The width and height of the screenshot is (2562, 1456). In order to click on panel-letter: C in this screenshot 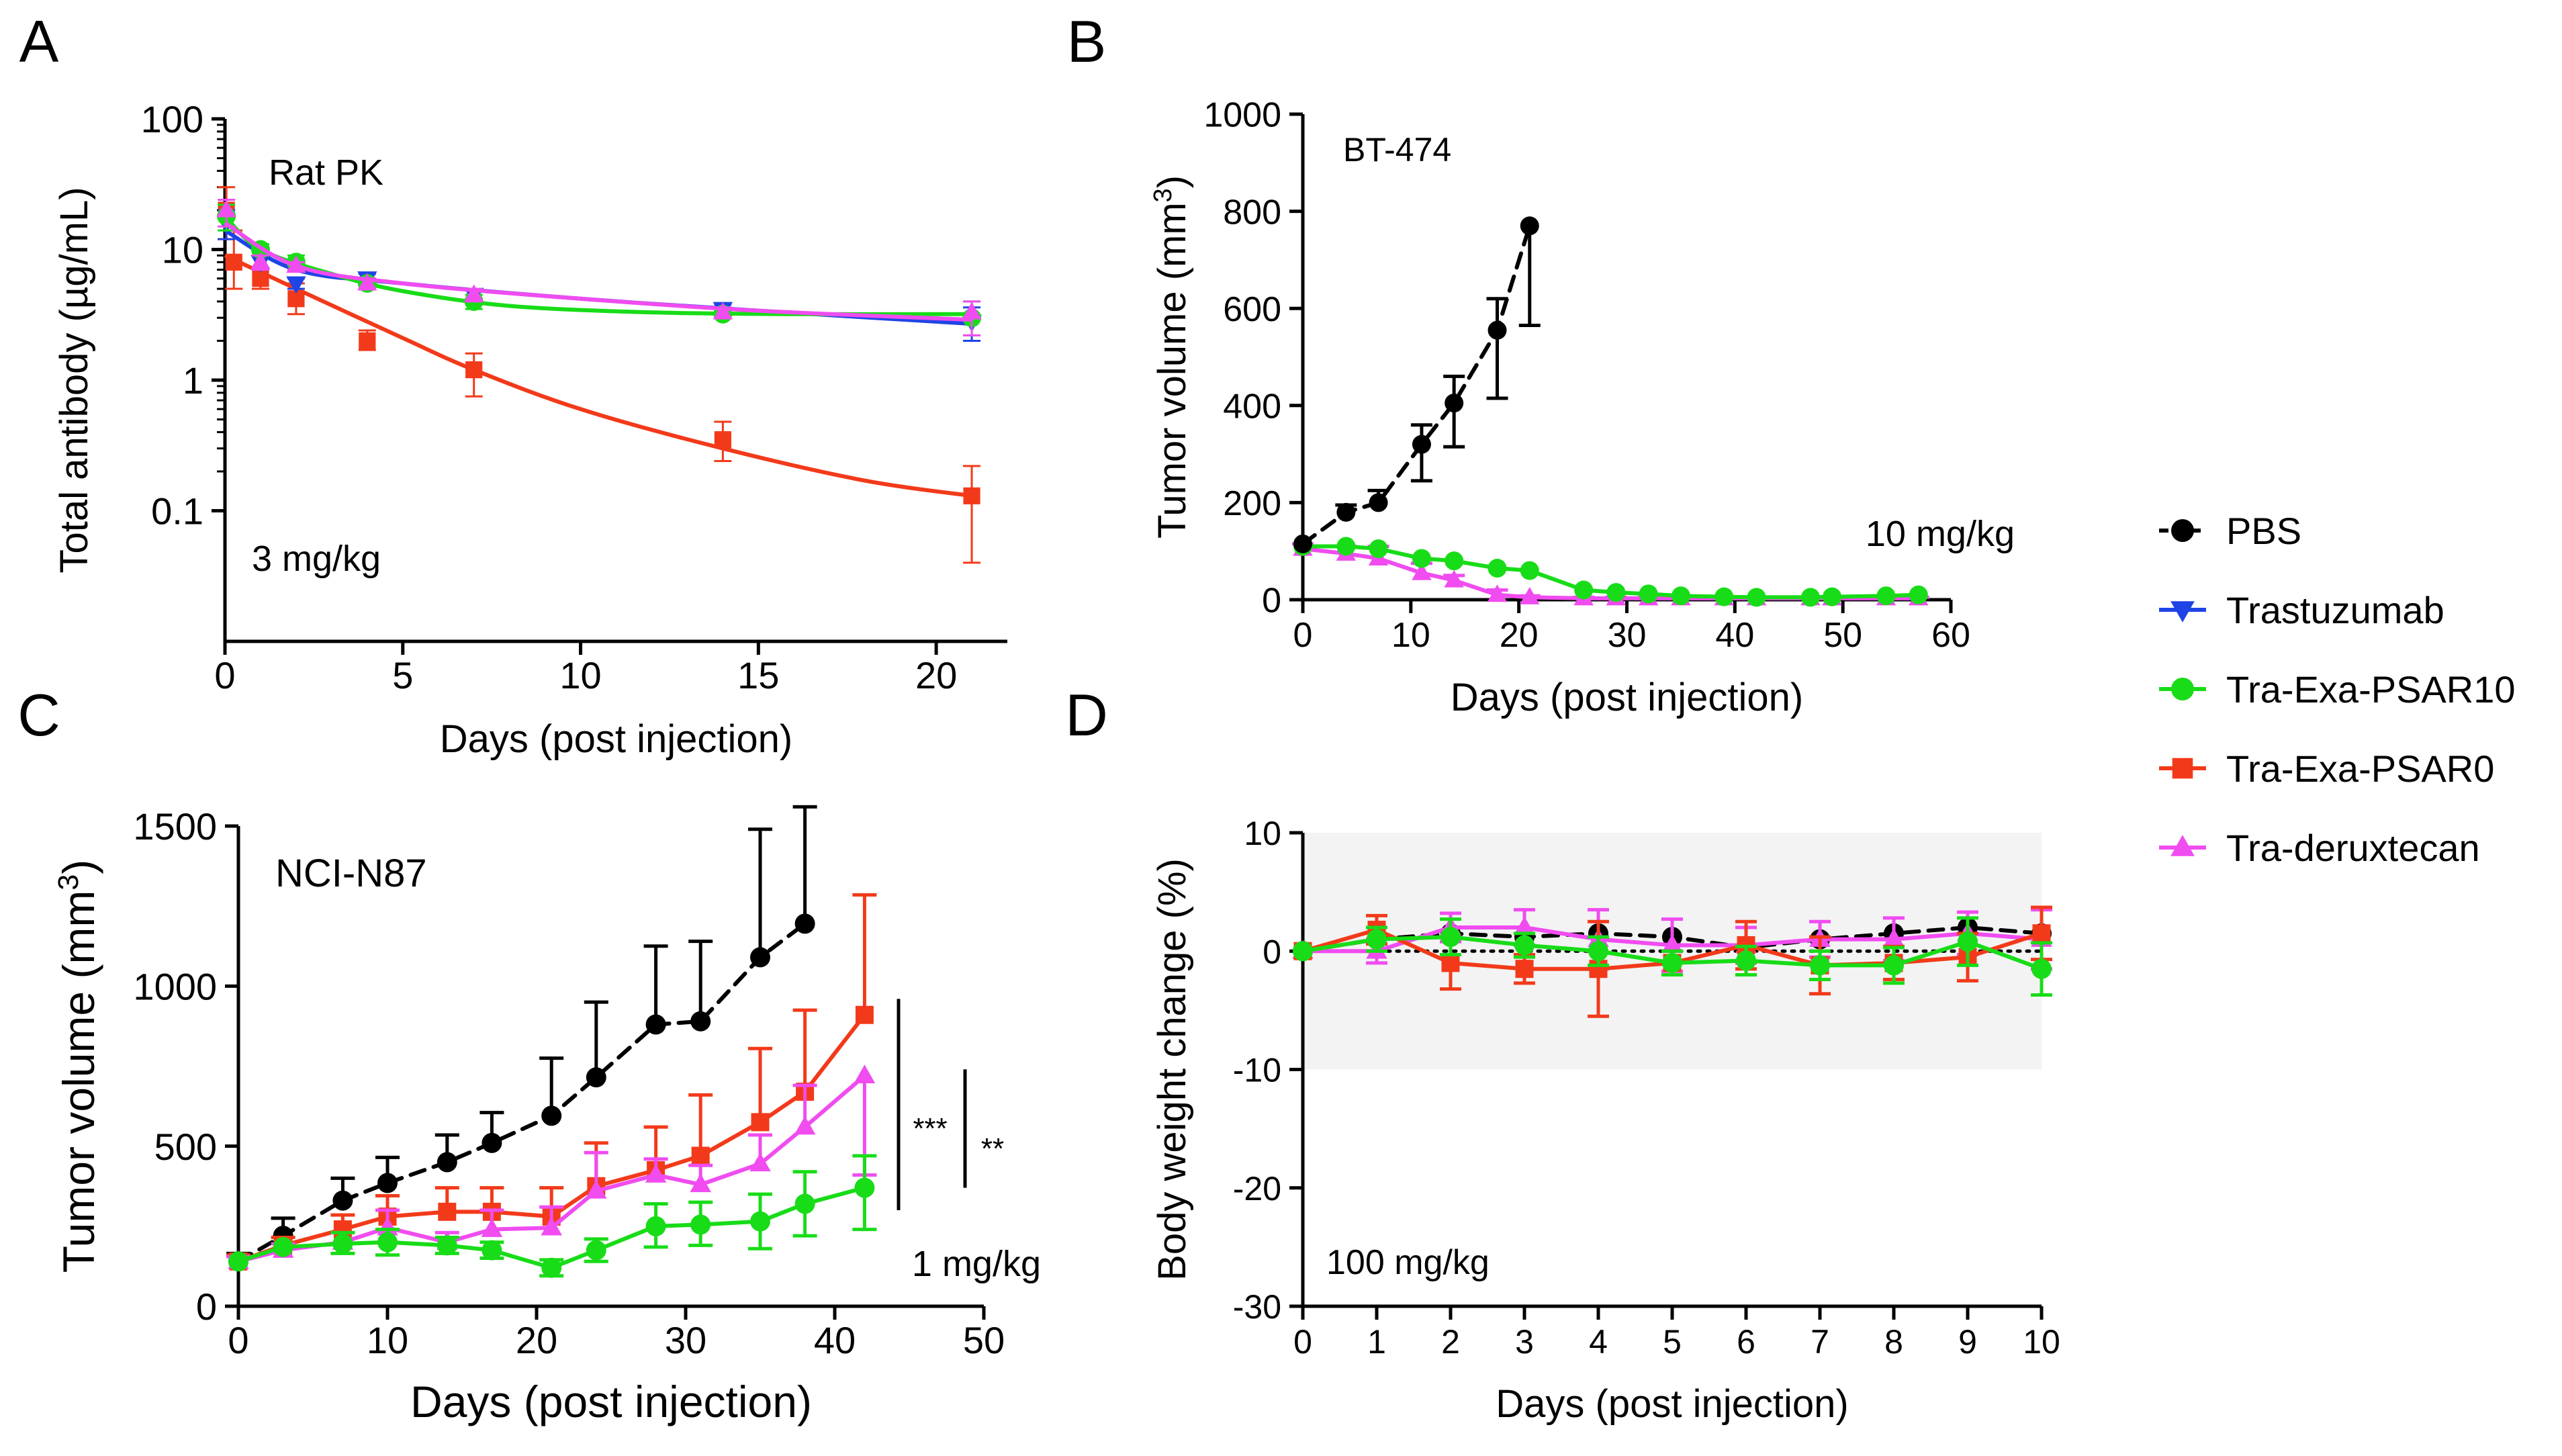, I will do `click(38, 715)`.